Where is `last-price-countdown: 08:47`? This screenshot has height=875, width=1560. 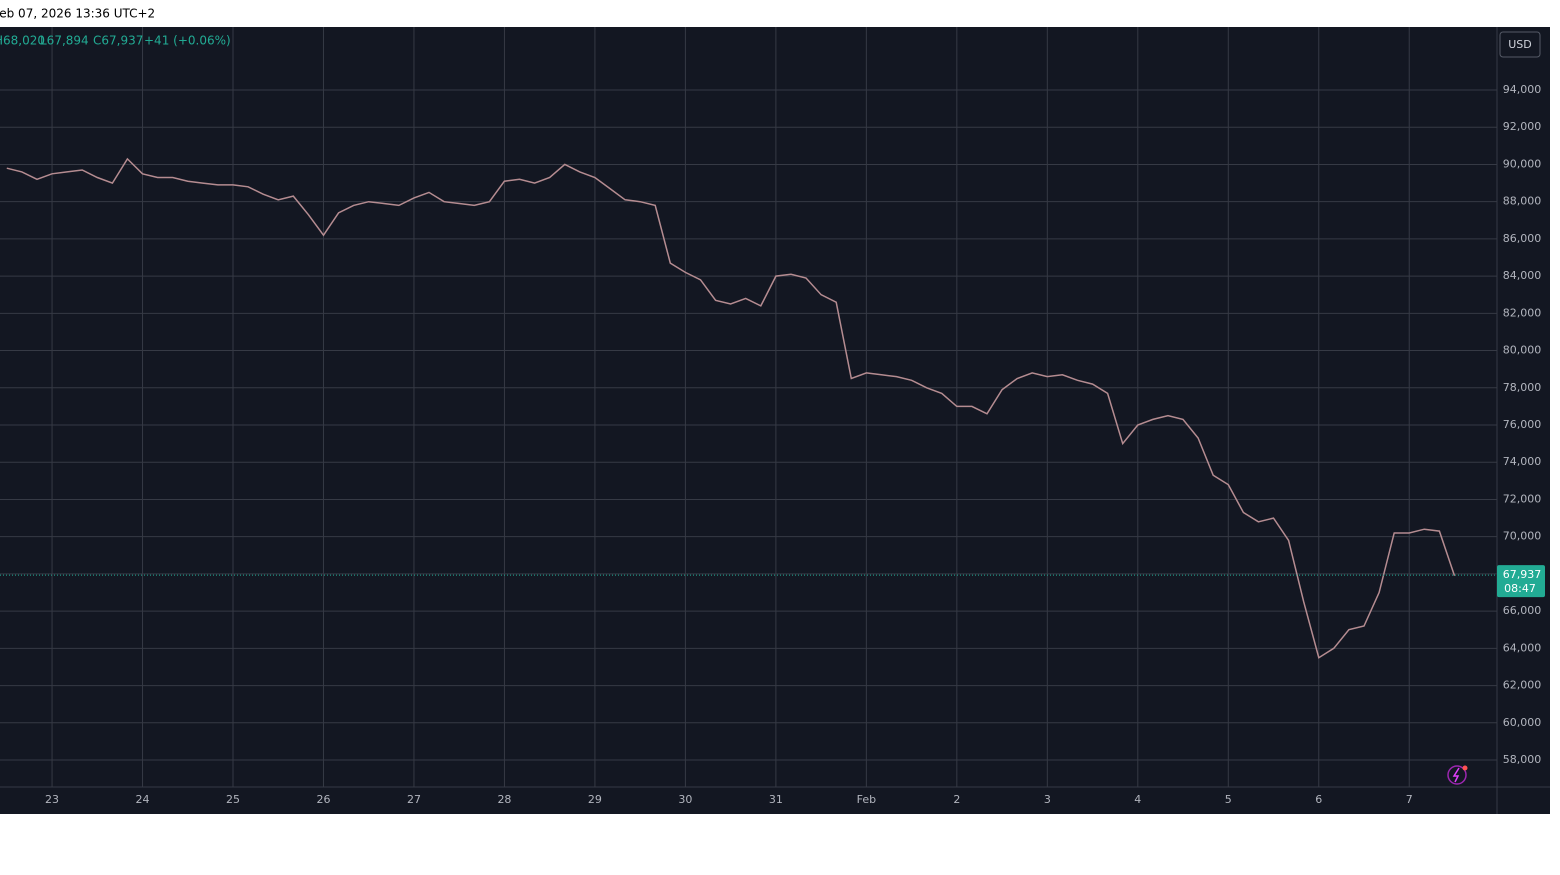 last-price-countdown: 08:47 is located at coordinates (1520, 588).